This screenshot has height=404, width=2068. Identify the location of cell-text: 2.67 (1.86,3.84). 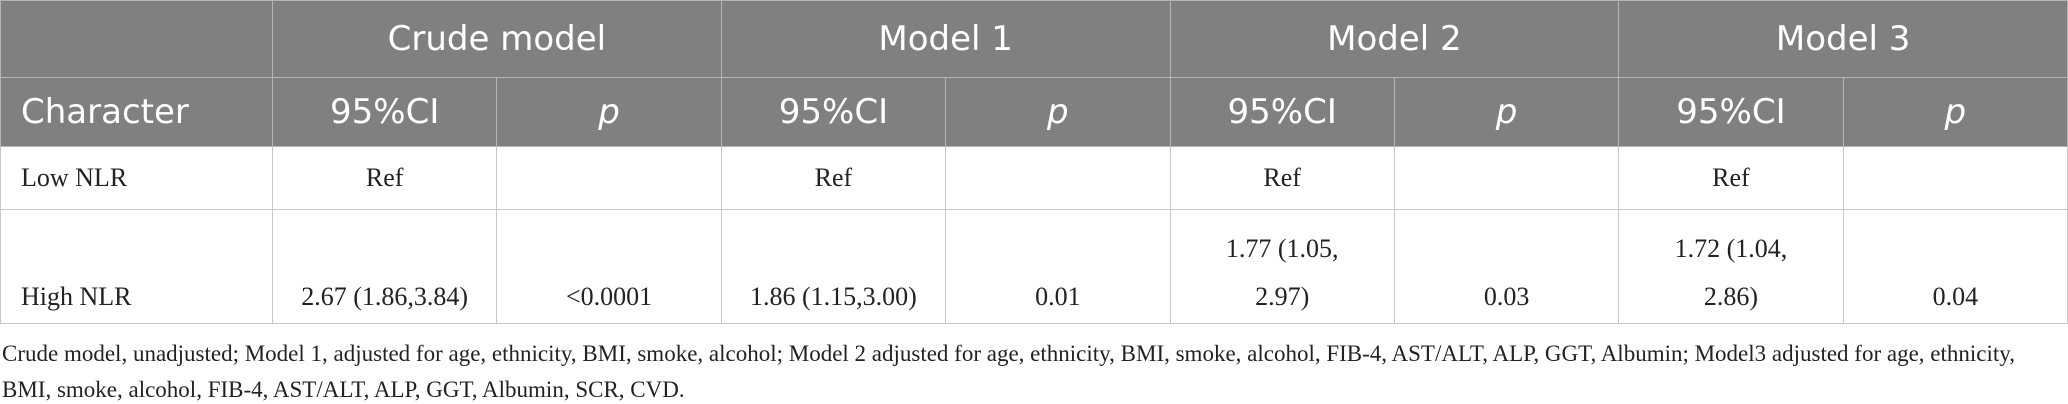
(385, 296).